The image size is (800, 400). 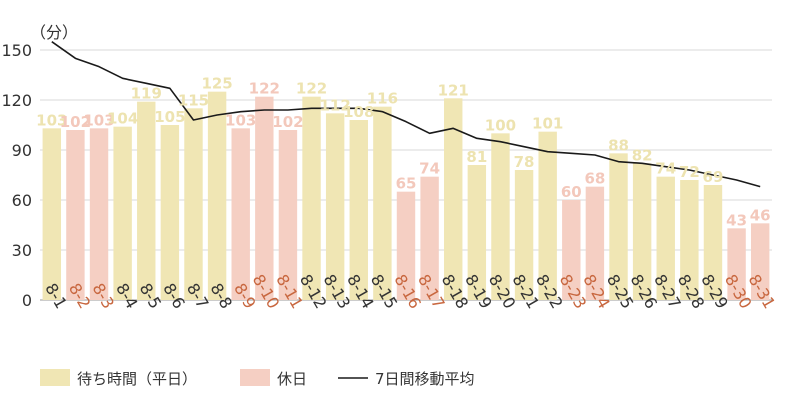 I want to click on data-label-8-10: 122, so click(x=264, y=89).